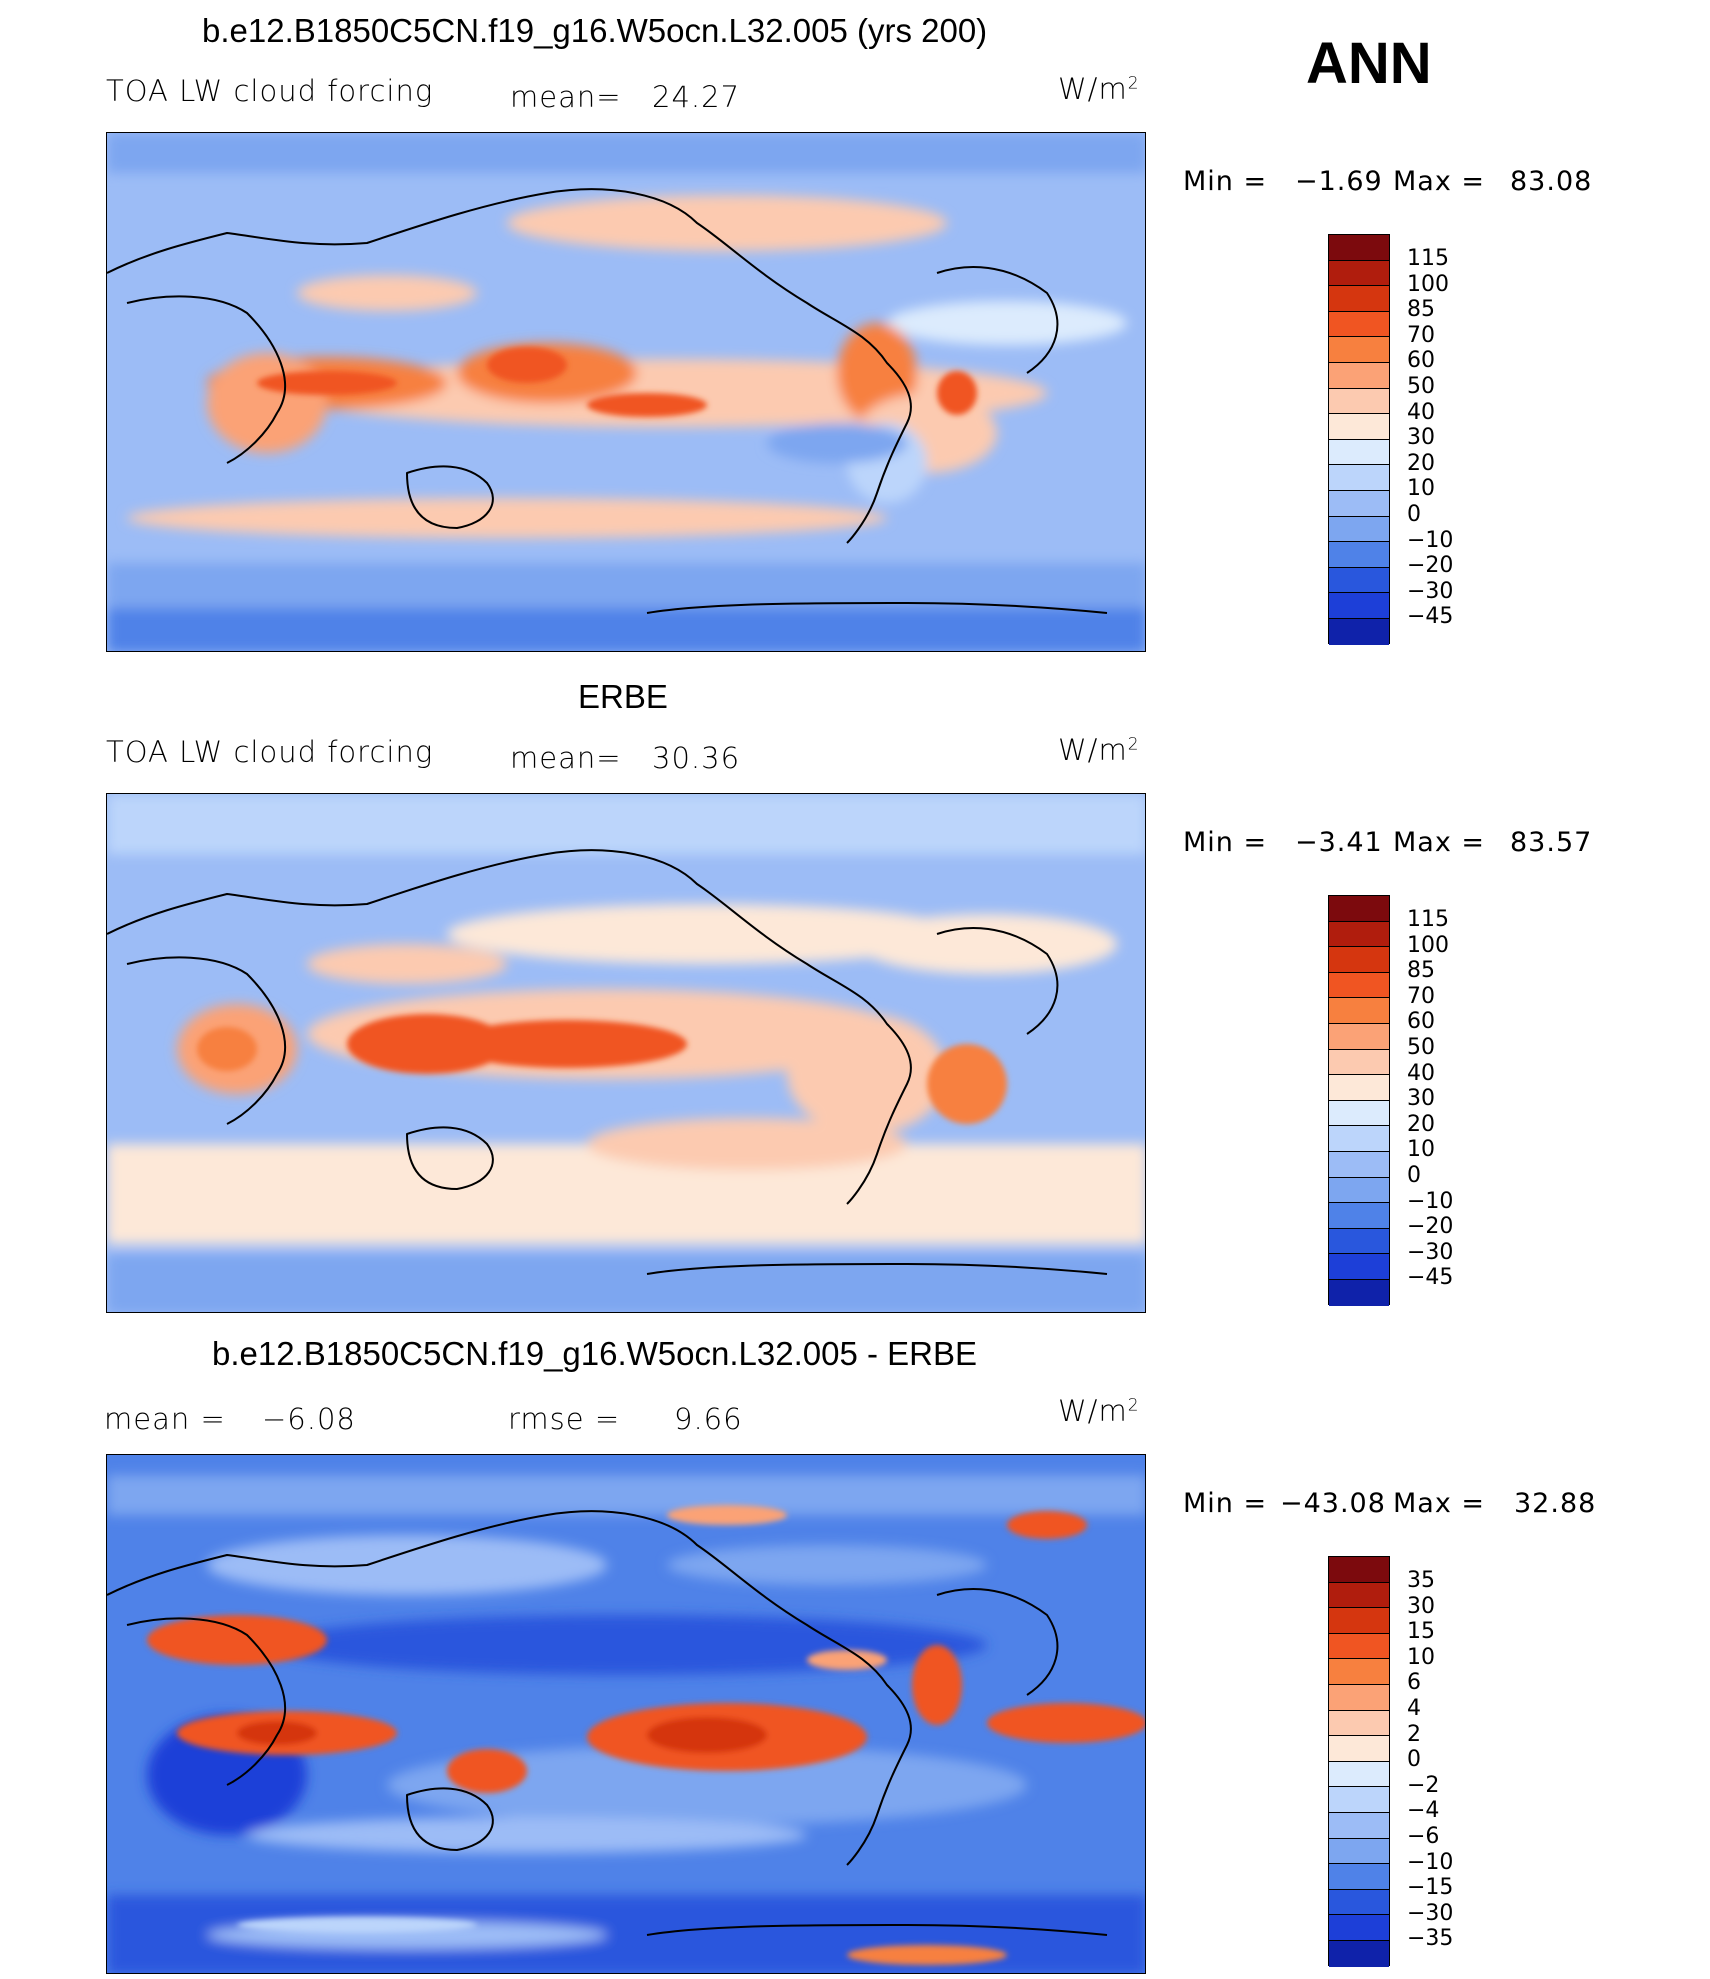 The height and width of the screenshot is (1979, 1710). Describe the element at coordinates (1099, 1411) in the screenshot. I see `panel3-units: W/m2` at that location.